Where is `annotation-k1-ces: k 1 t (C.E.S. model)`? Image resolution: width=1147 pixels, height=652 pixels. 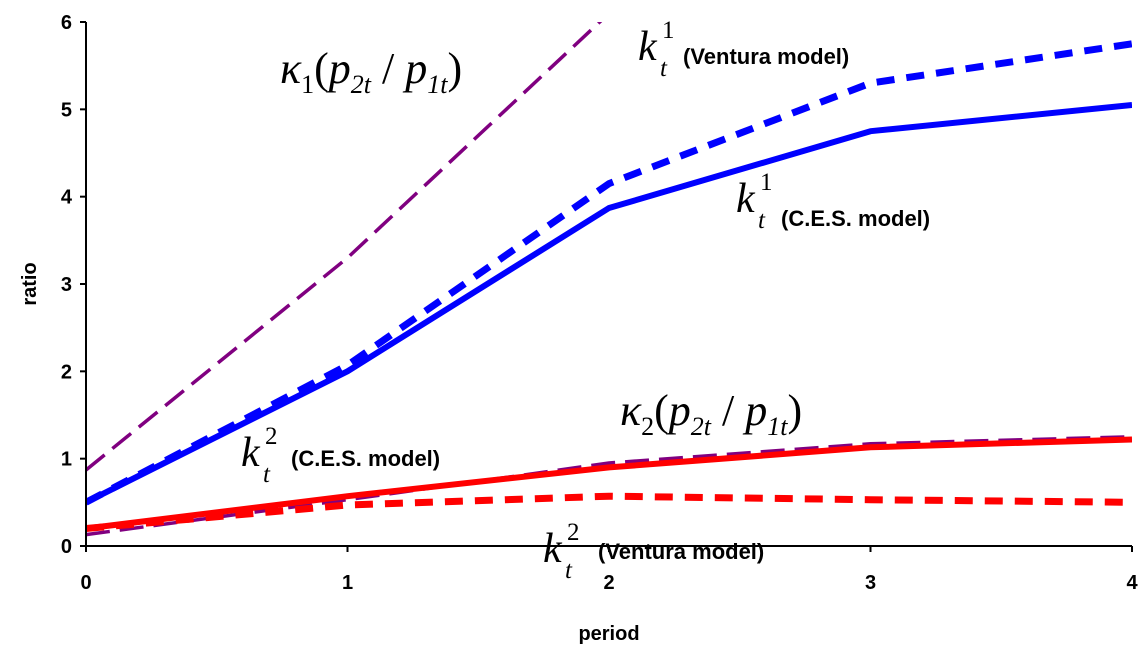
annotation-k1-ces: k 1 t (C.E.S. model) is located at coordinates (833, 201).